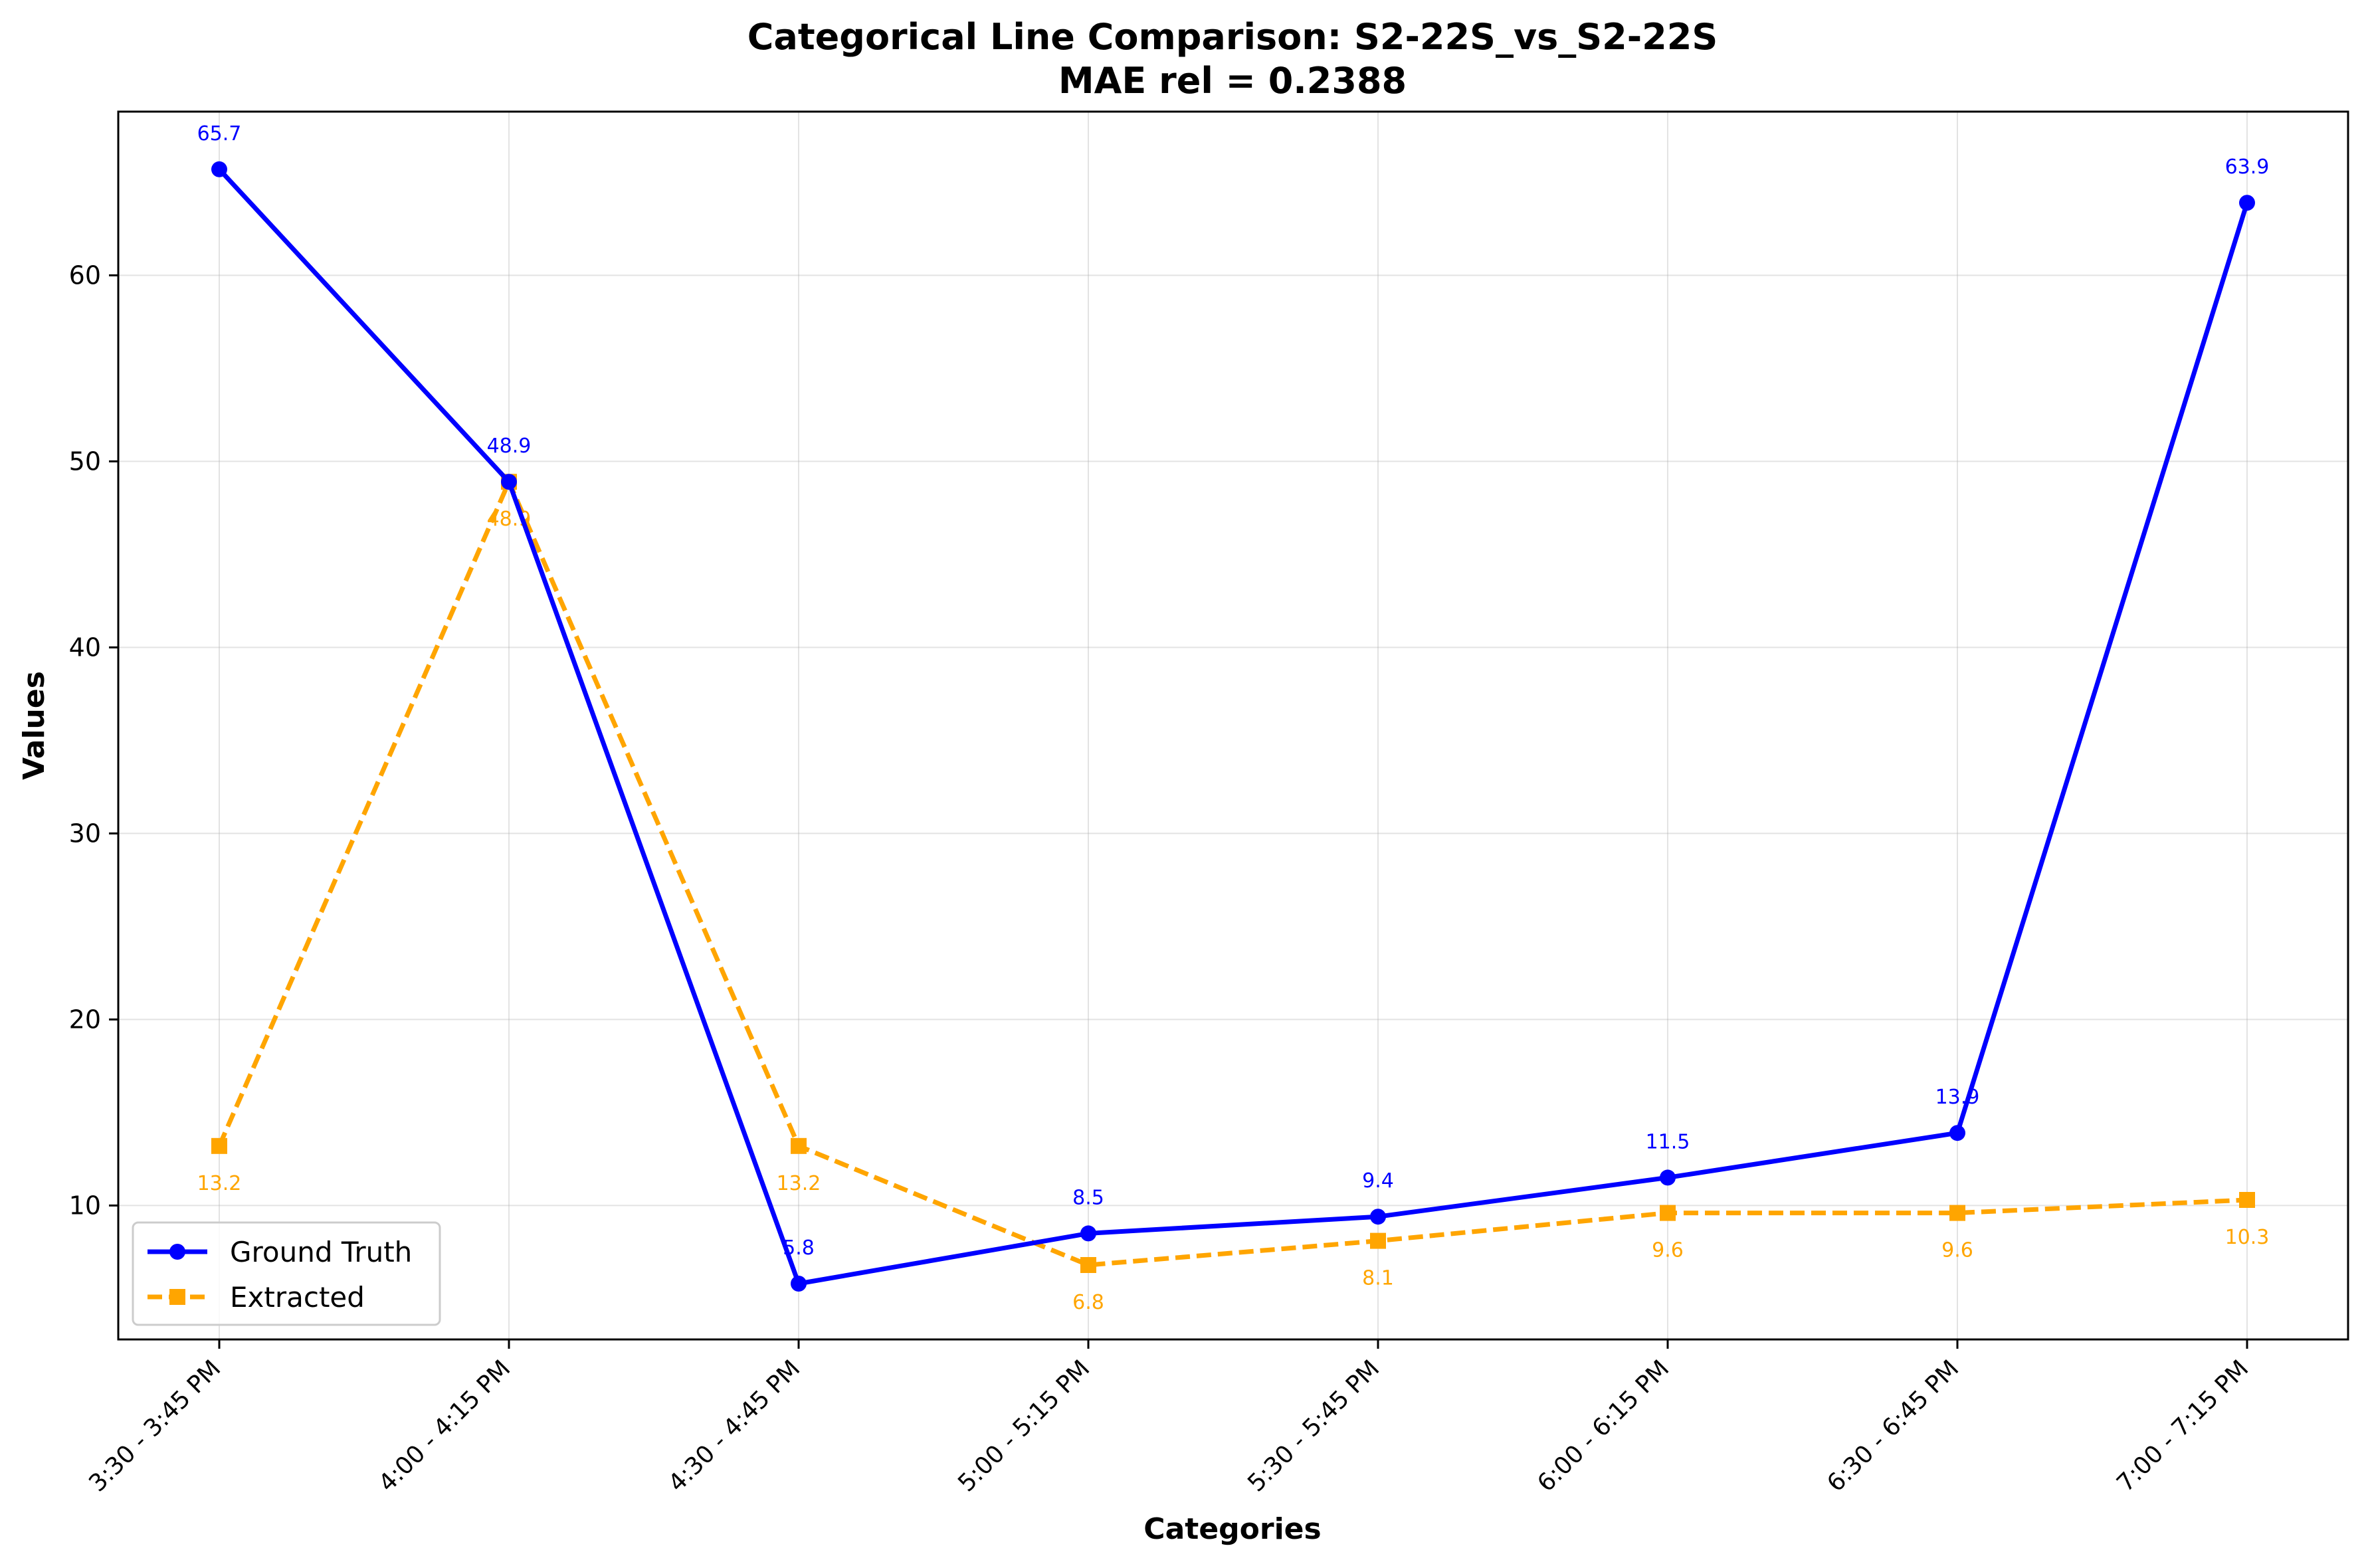 This screenshot has height=1568, width=2368. Describe the element at coordinates (85, 461) in the screenshot. I see `y-tick-label: 50` at that location.